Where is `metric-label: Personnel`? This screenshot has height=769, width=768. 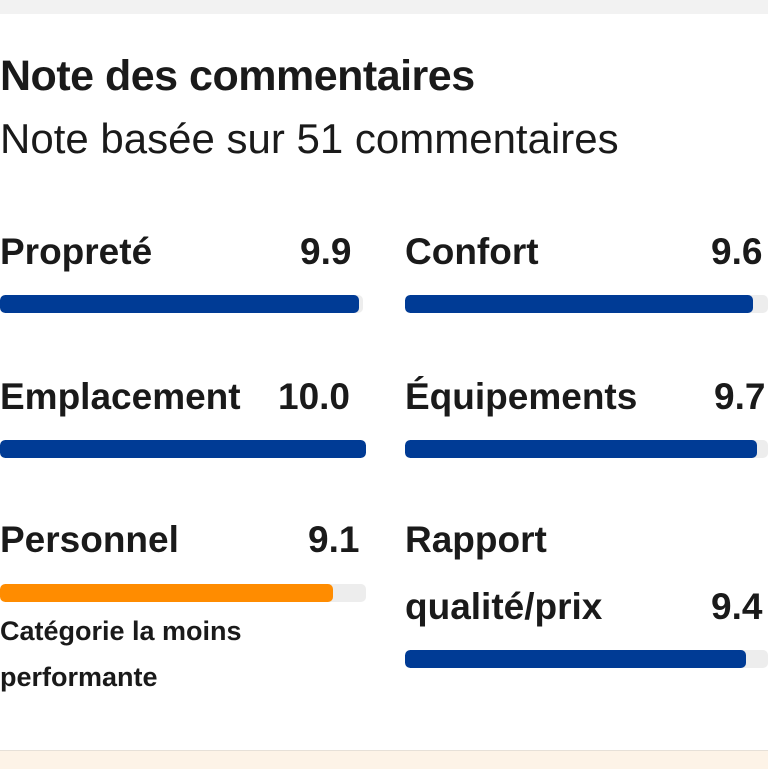 metric-label: Personnel is located at coordinates (89, 539).